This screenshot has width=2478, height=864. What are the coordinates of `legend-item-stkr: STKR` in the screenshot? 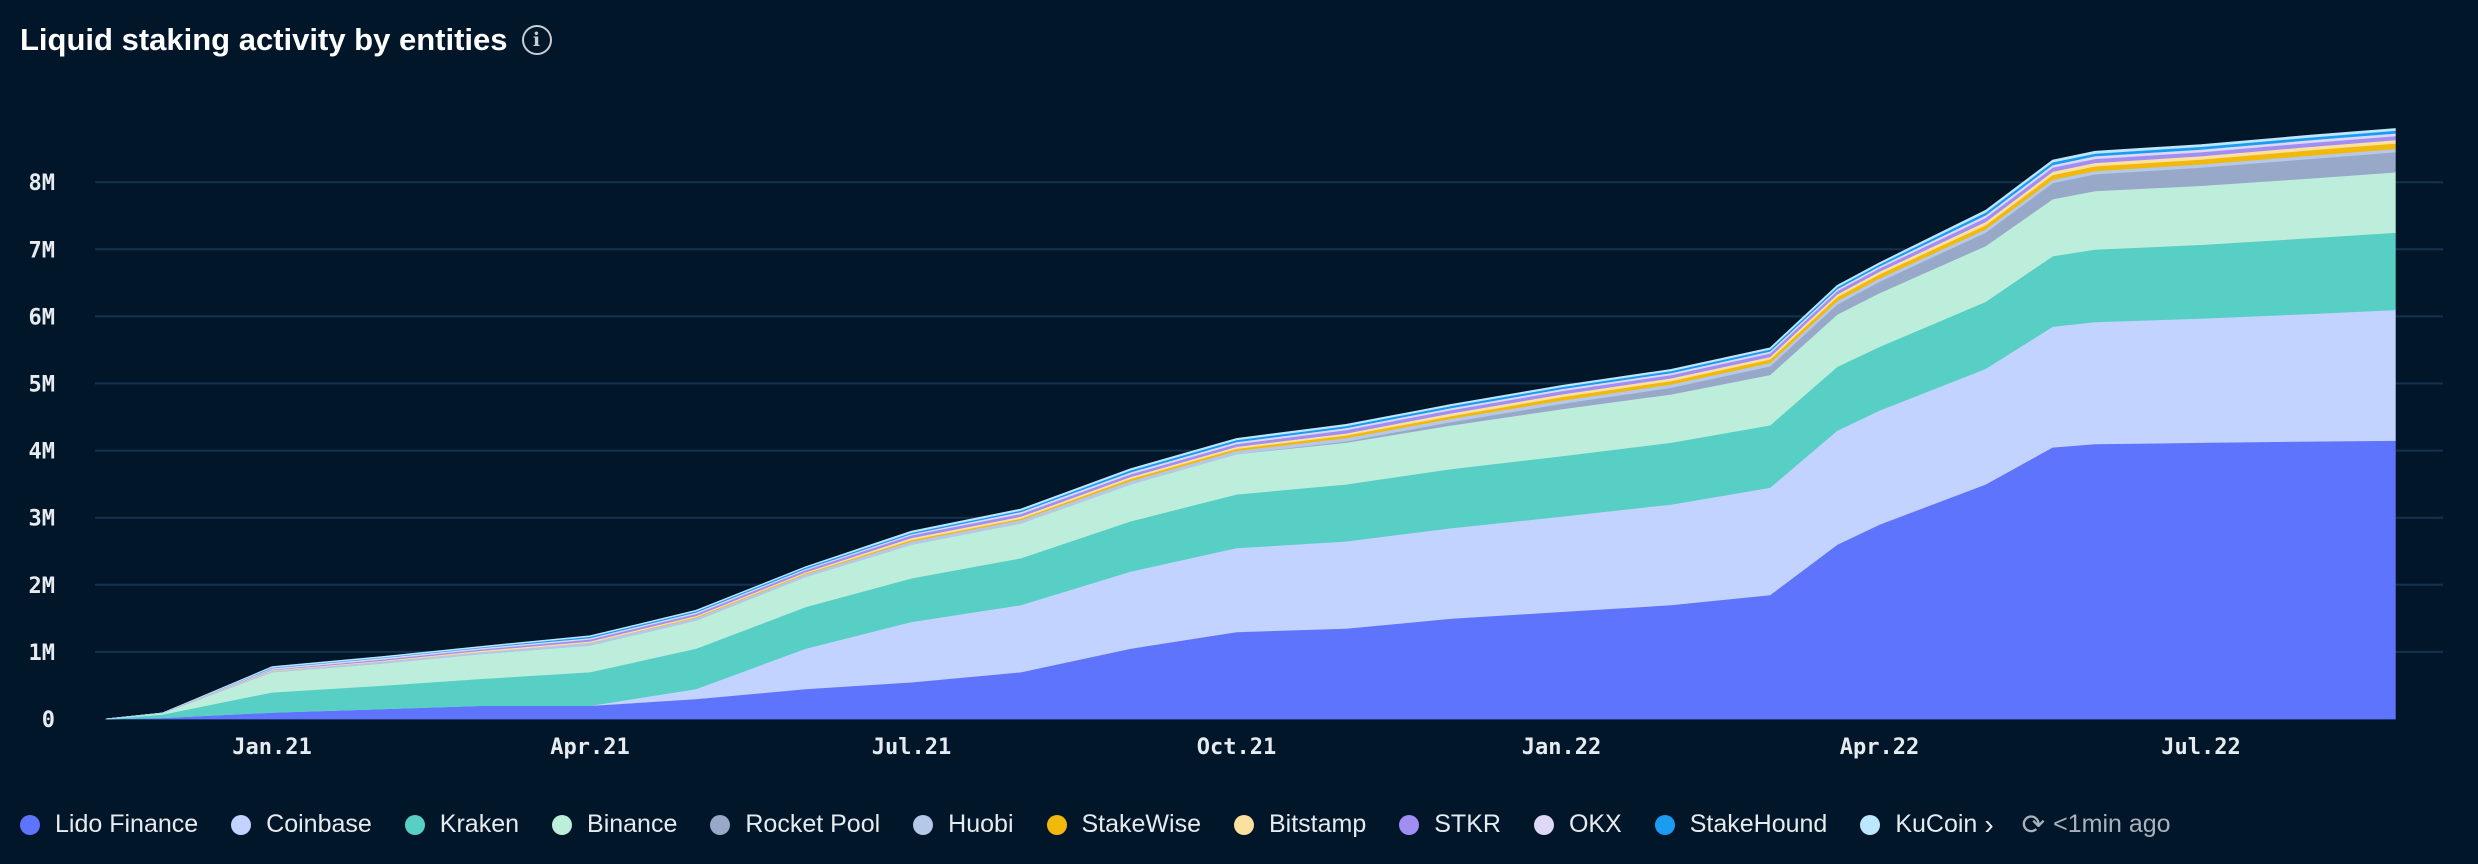 It's located at (1450, 824).